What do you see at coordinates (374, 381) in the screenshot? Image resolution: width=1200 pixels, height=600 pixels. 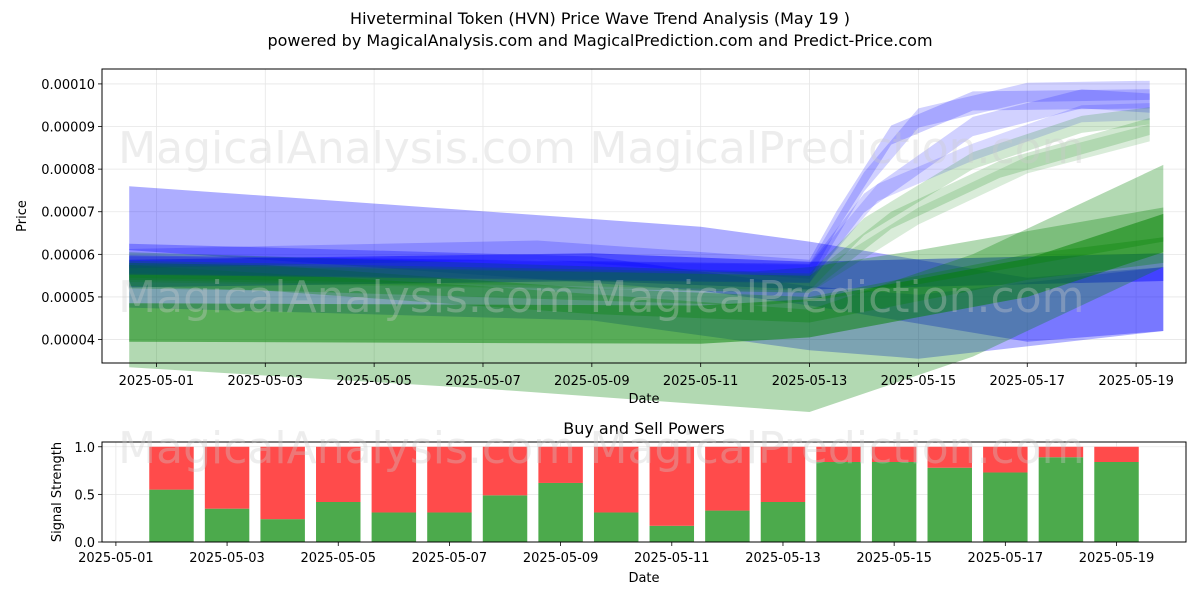 I see `top-x-tick-label: 2025-05-05` at bounding box center [374, 381].